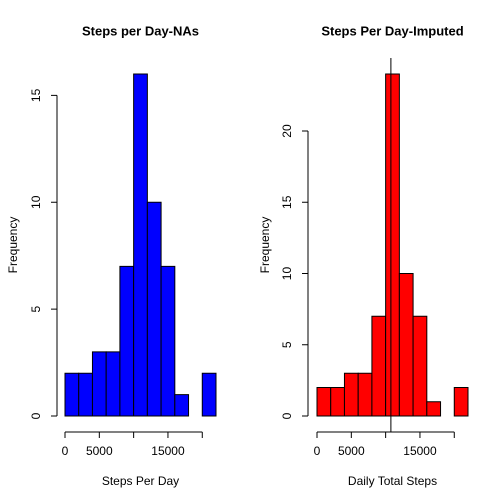  Describe the element at coordinates (140, 481) in the screenshot. I see `x-axis-label: Steps Per Day` at that location.